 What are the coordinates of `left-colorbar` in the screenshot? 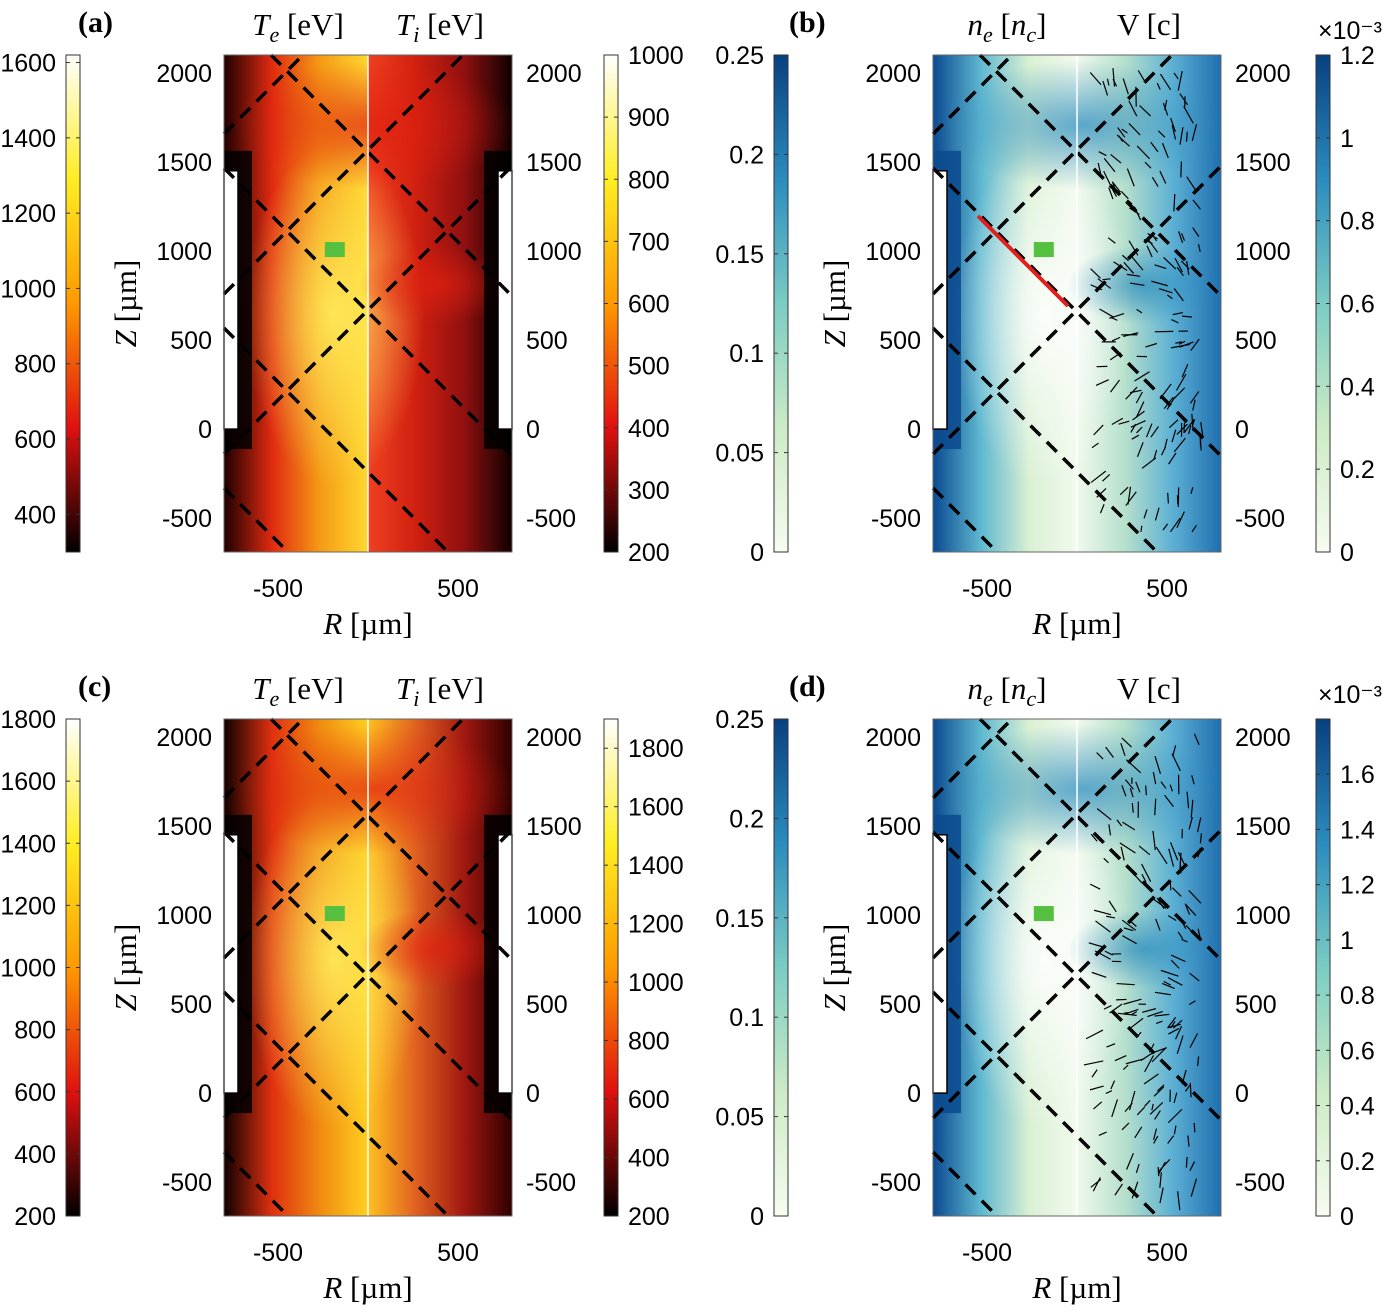 It's located at (781, 967).